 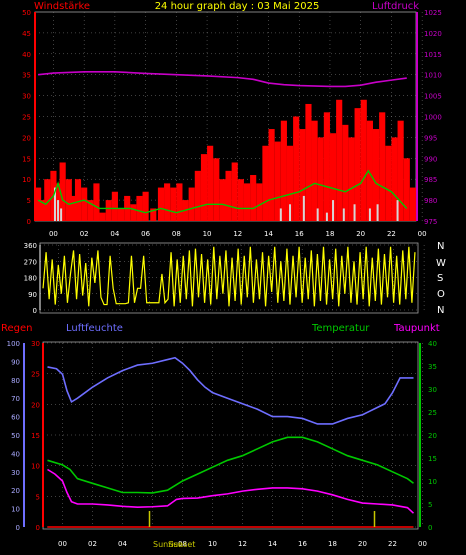 I want to click on pressure-tick-label: 1005, so click(x=433, y=97).